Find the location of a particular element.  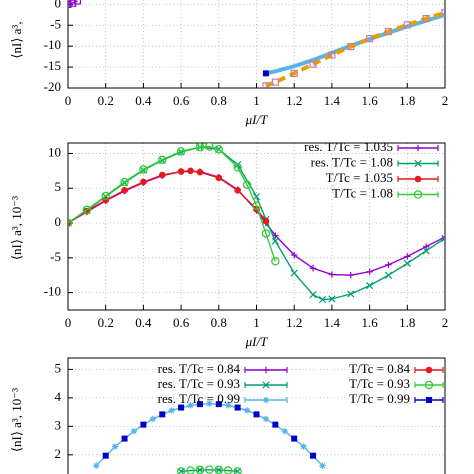

legend-item: T/Tc = 0.84 is located at coordinates (396, 368).